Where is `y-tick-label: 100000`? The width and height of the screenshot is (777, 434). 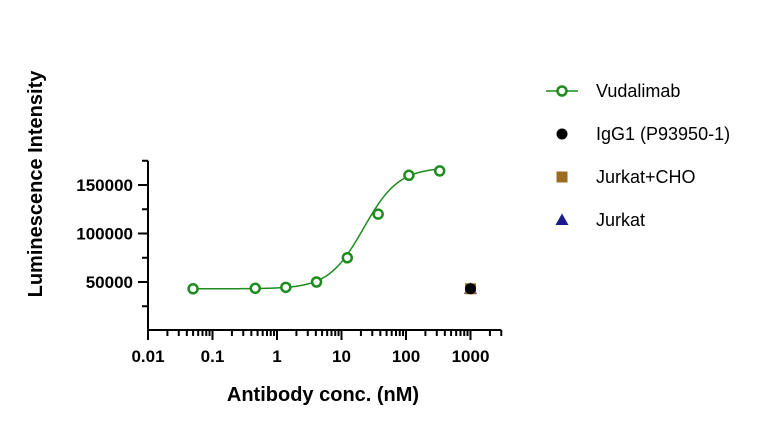 y-tick-label: 100000 is located at coordinates (104, 234).